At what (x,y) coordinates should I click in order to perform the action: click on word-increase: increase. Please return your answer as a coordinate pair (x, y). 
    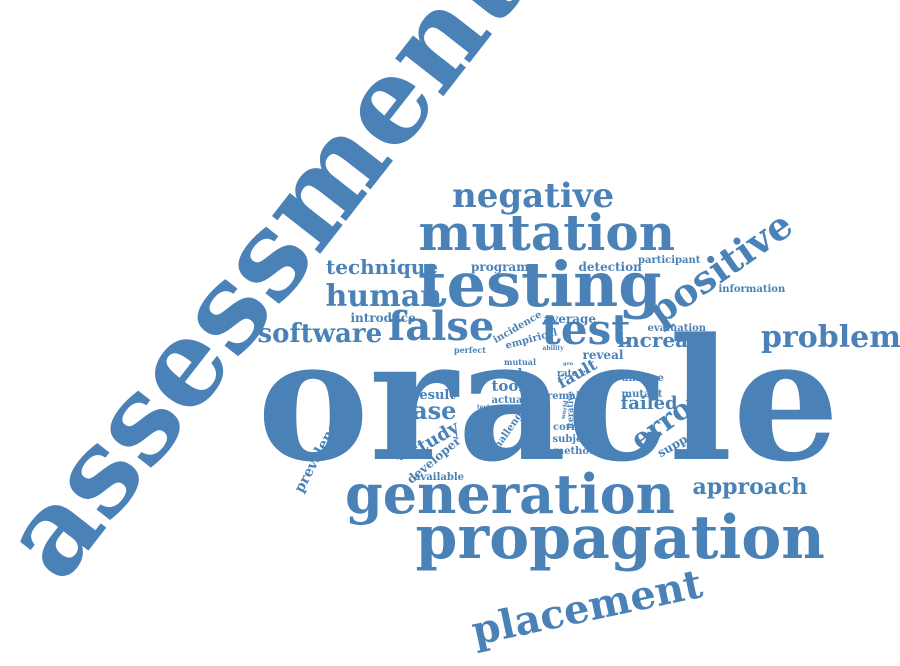
    Looking at the image, I should click on (665, 340).